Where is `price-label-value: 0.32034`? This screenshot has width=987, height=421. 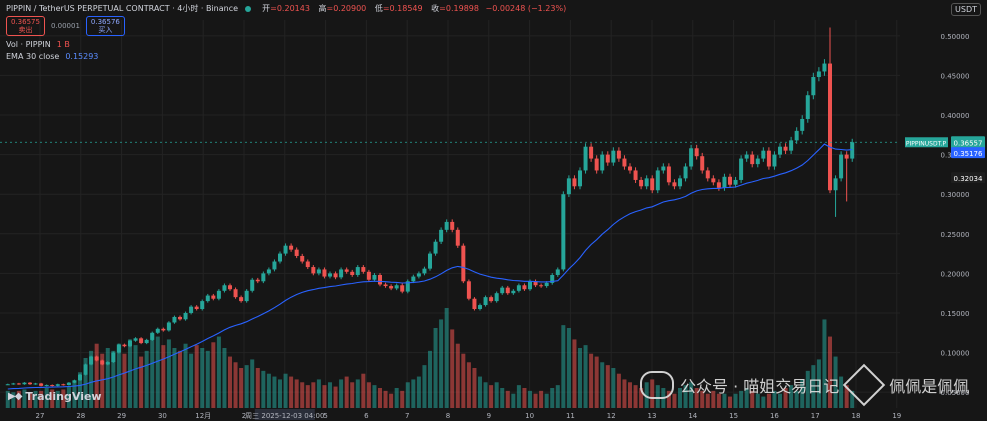 price-label-value: 0.32034 is located at coordinates (968, 179).